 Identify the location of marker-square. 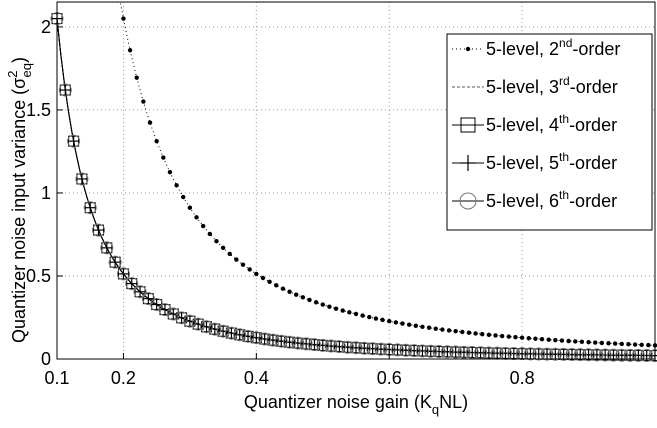
(468, 125).